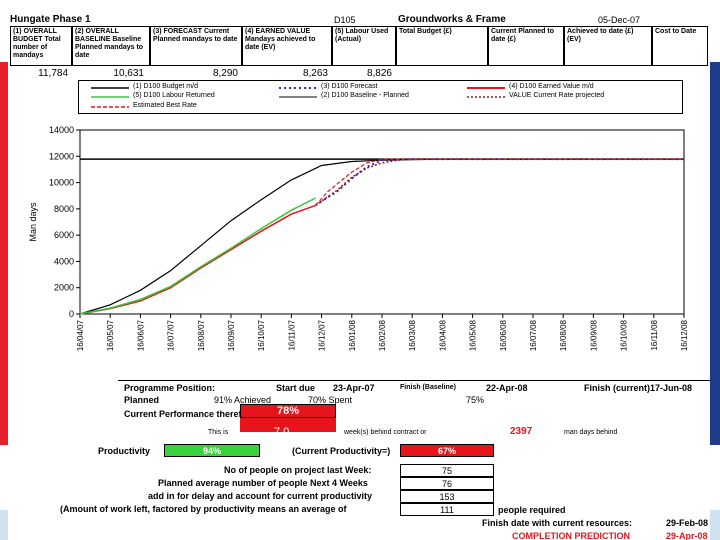 This screenshot has width=720, height=540. Describe the element at coordinates (617, 388) in the screenshot. I see `finish-current-label: Finish (current)` at that location.